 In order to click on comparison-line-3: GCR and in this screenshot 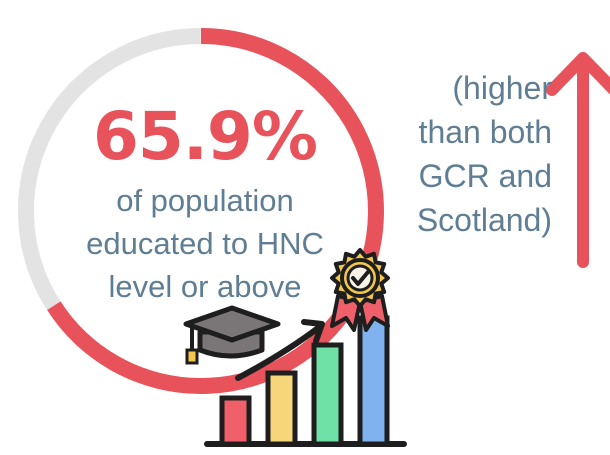, I will do `click(485, 176)`.